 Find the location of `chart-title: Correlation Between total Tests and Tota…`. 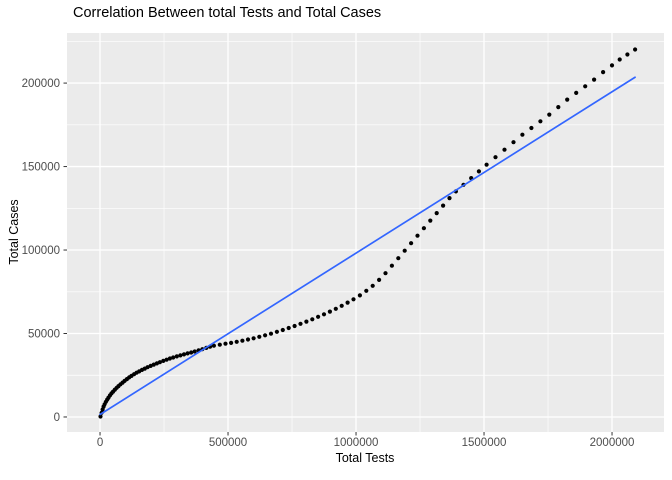

chart-title: Correlation Between total Tests and Tota… is located at coordinates (227, 13).